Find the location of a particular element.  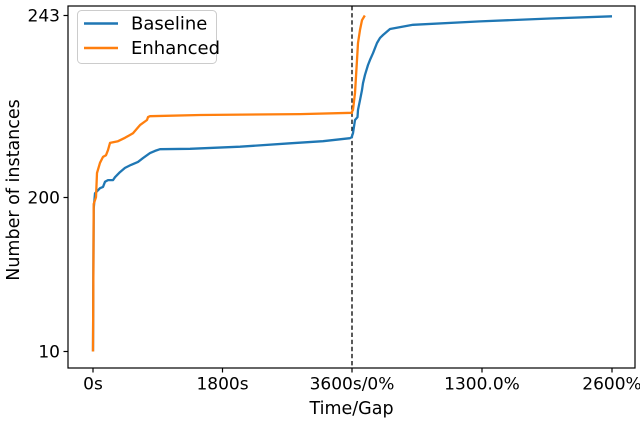

x-tick-label: 1800s is located at coordinates (222, 385).